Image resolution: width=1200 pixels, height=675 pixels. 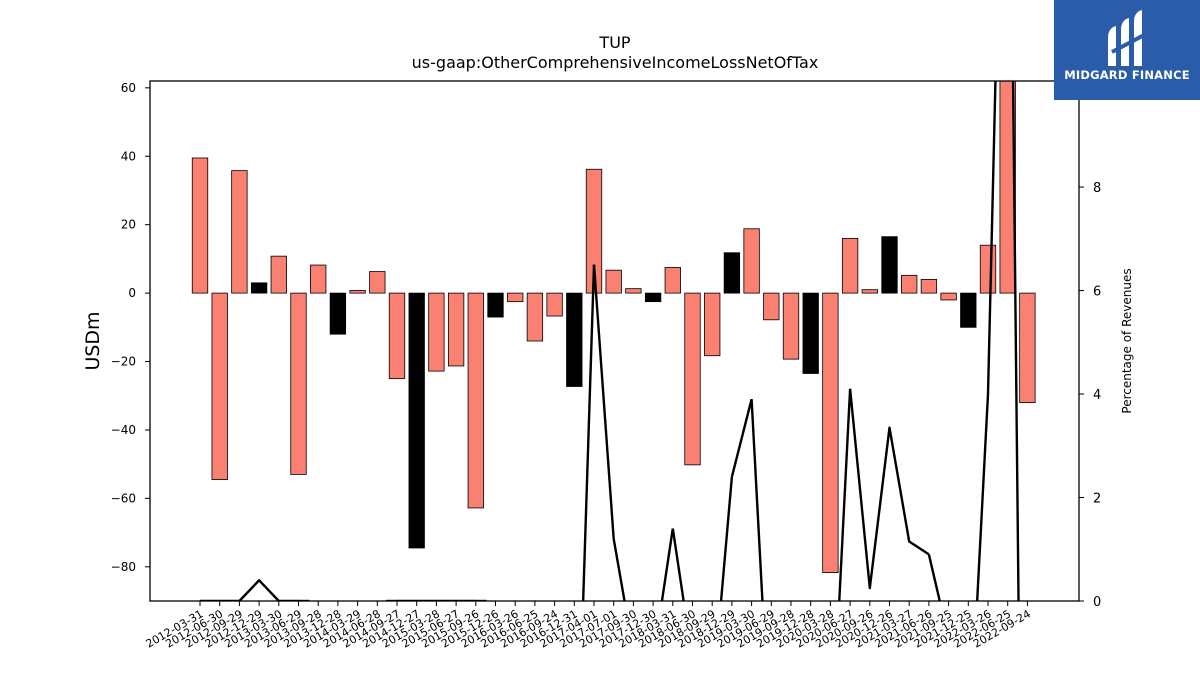 What do you see at coordinates (123, 567) in the screenshot?
I see `y-tick-label: −80` at bounding box center [123, 567].